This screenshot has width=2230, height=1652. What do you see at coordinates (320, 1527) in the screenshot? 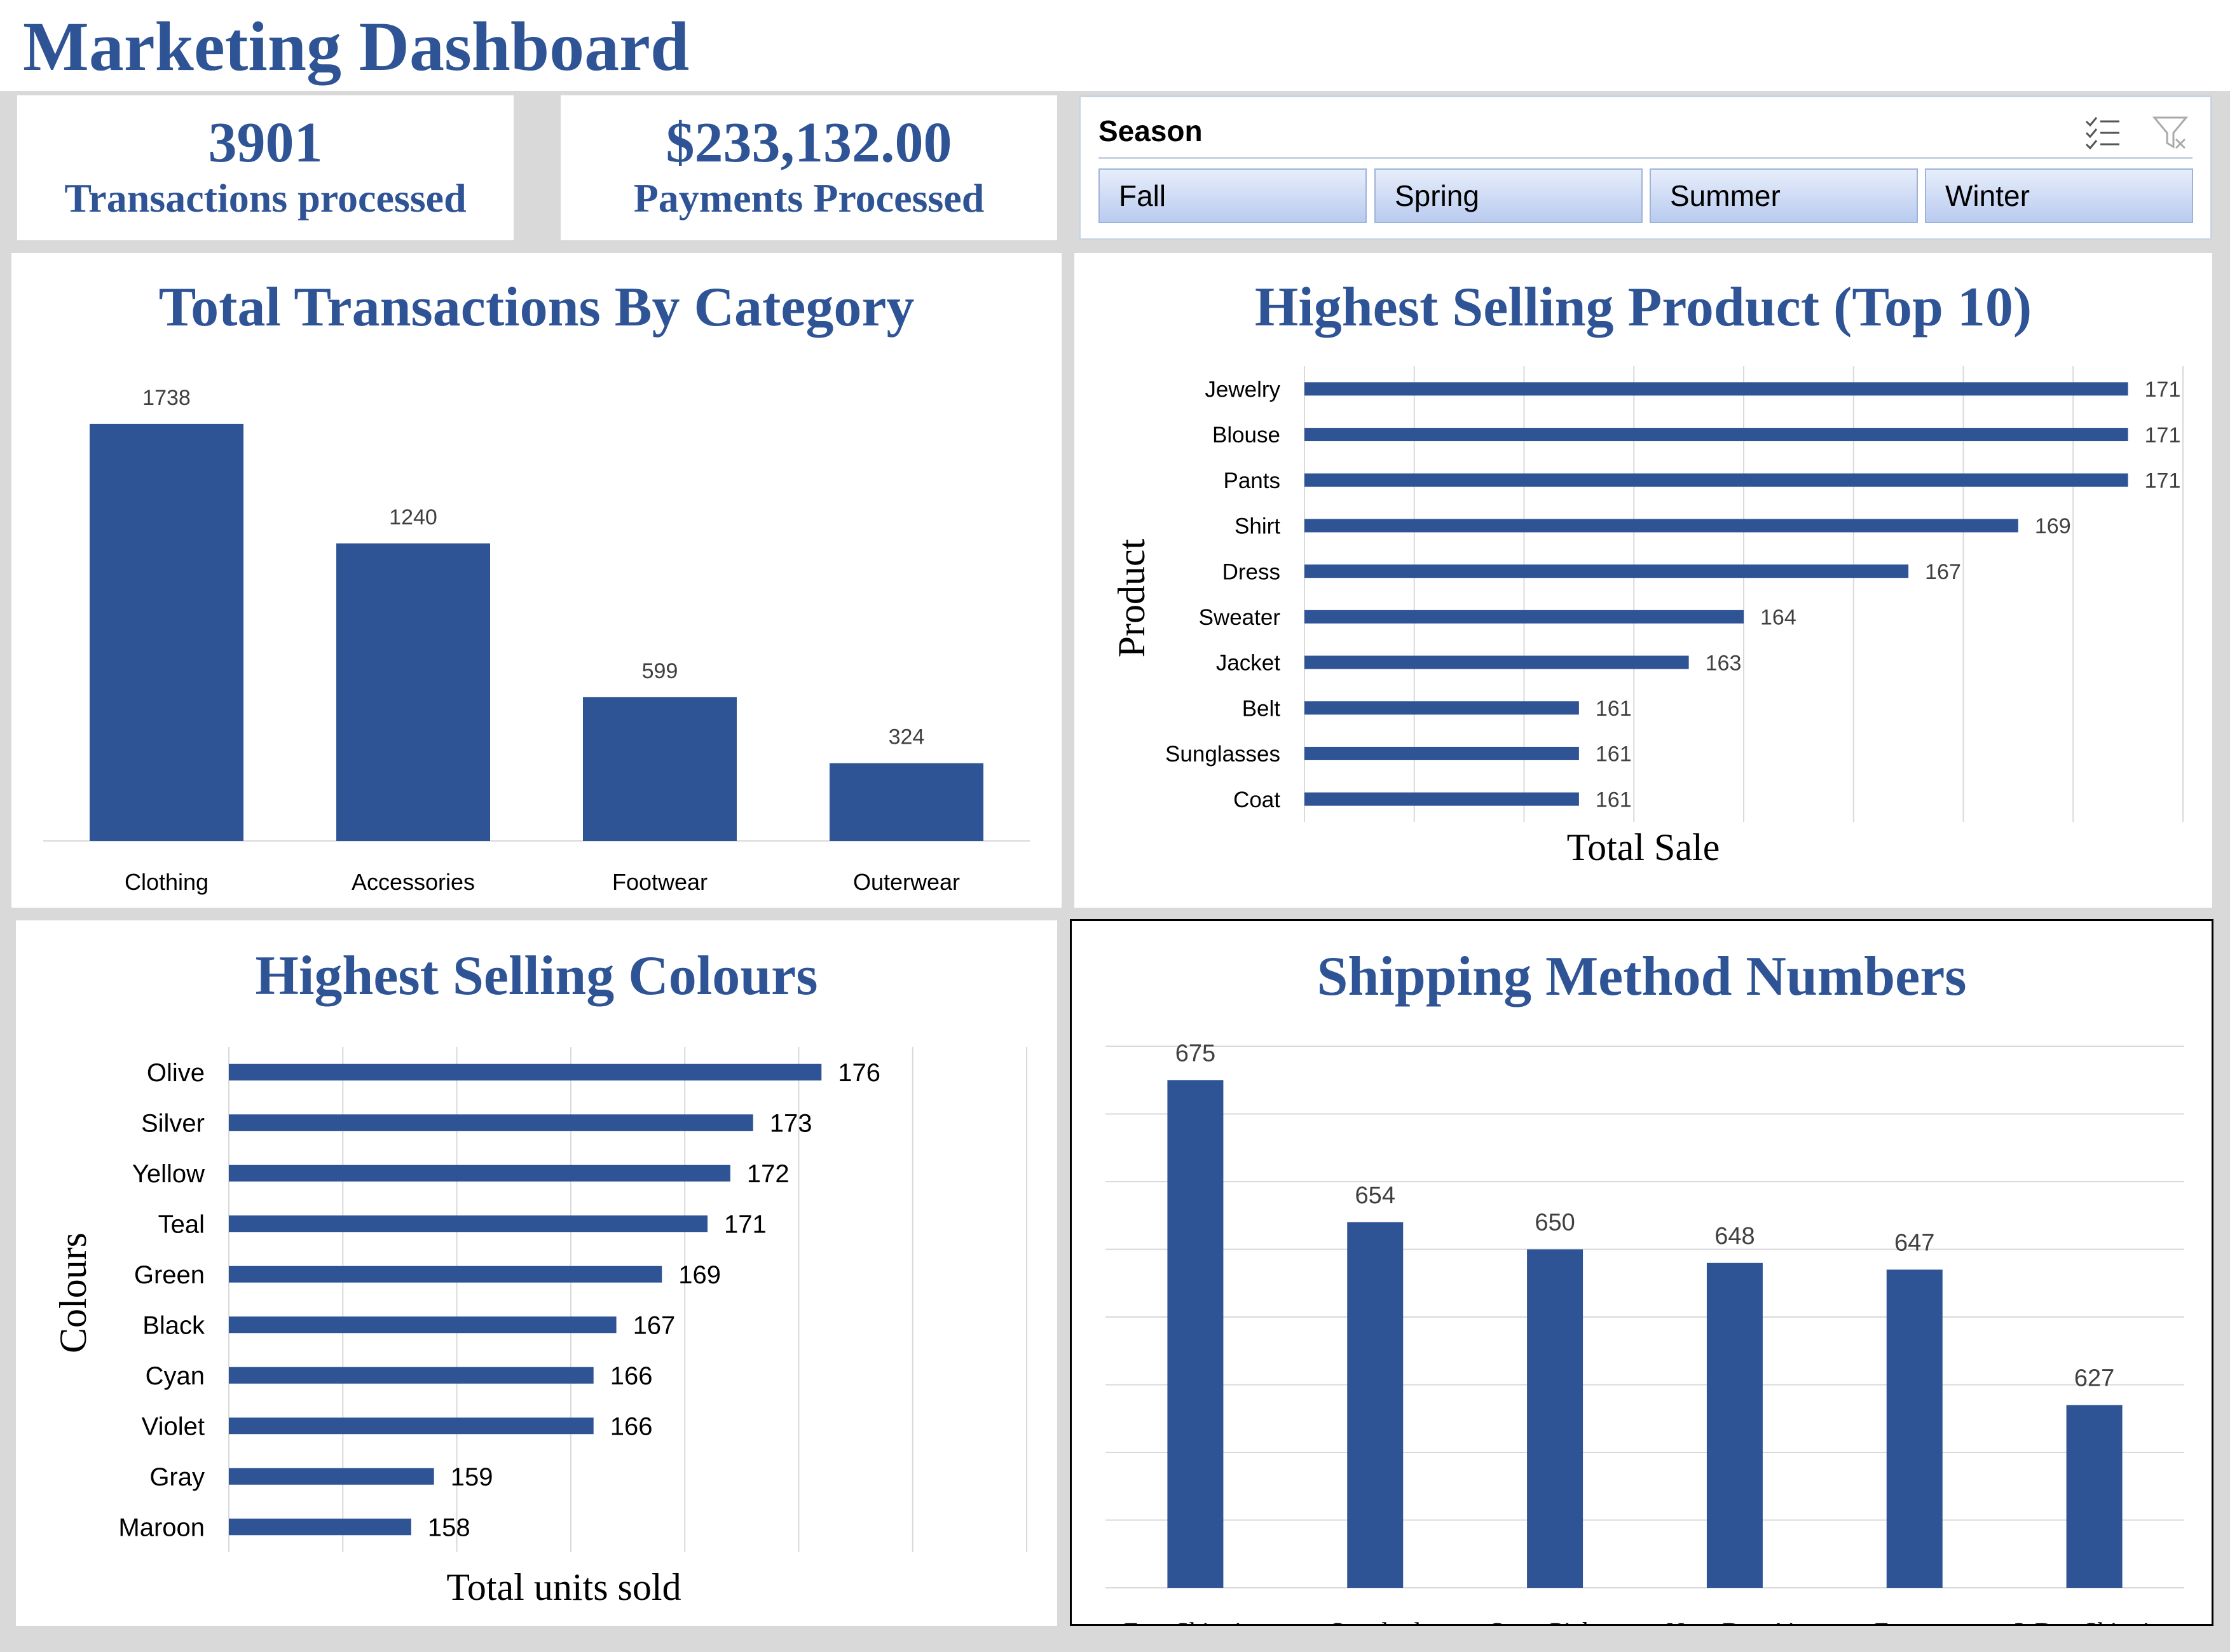
I see `bar-maroon` at bounding box center [320, 1527].